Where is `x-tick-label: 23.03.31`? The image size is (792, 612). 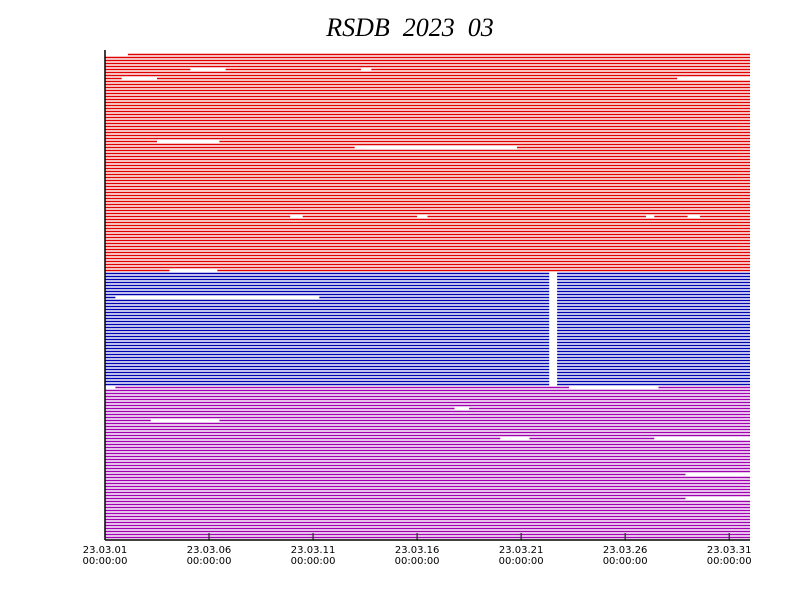
x-tick-label: 23.03.31 is located at coordinates (729, 550).